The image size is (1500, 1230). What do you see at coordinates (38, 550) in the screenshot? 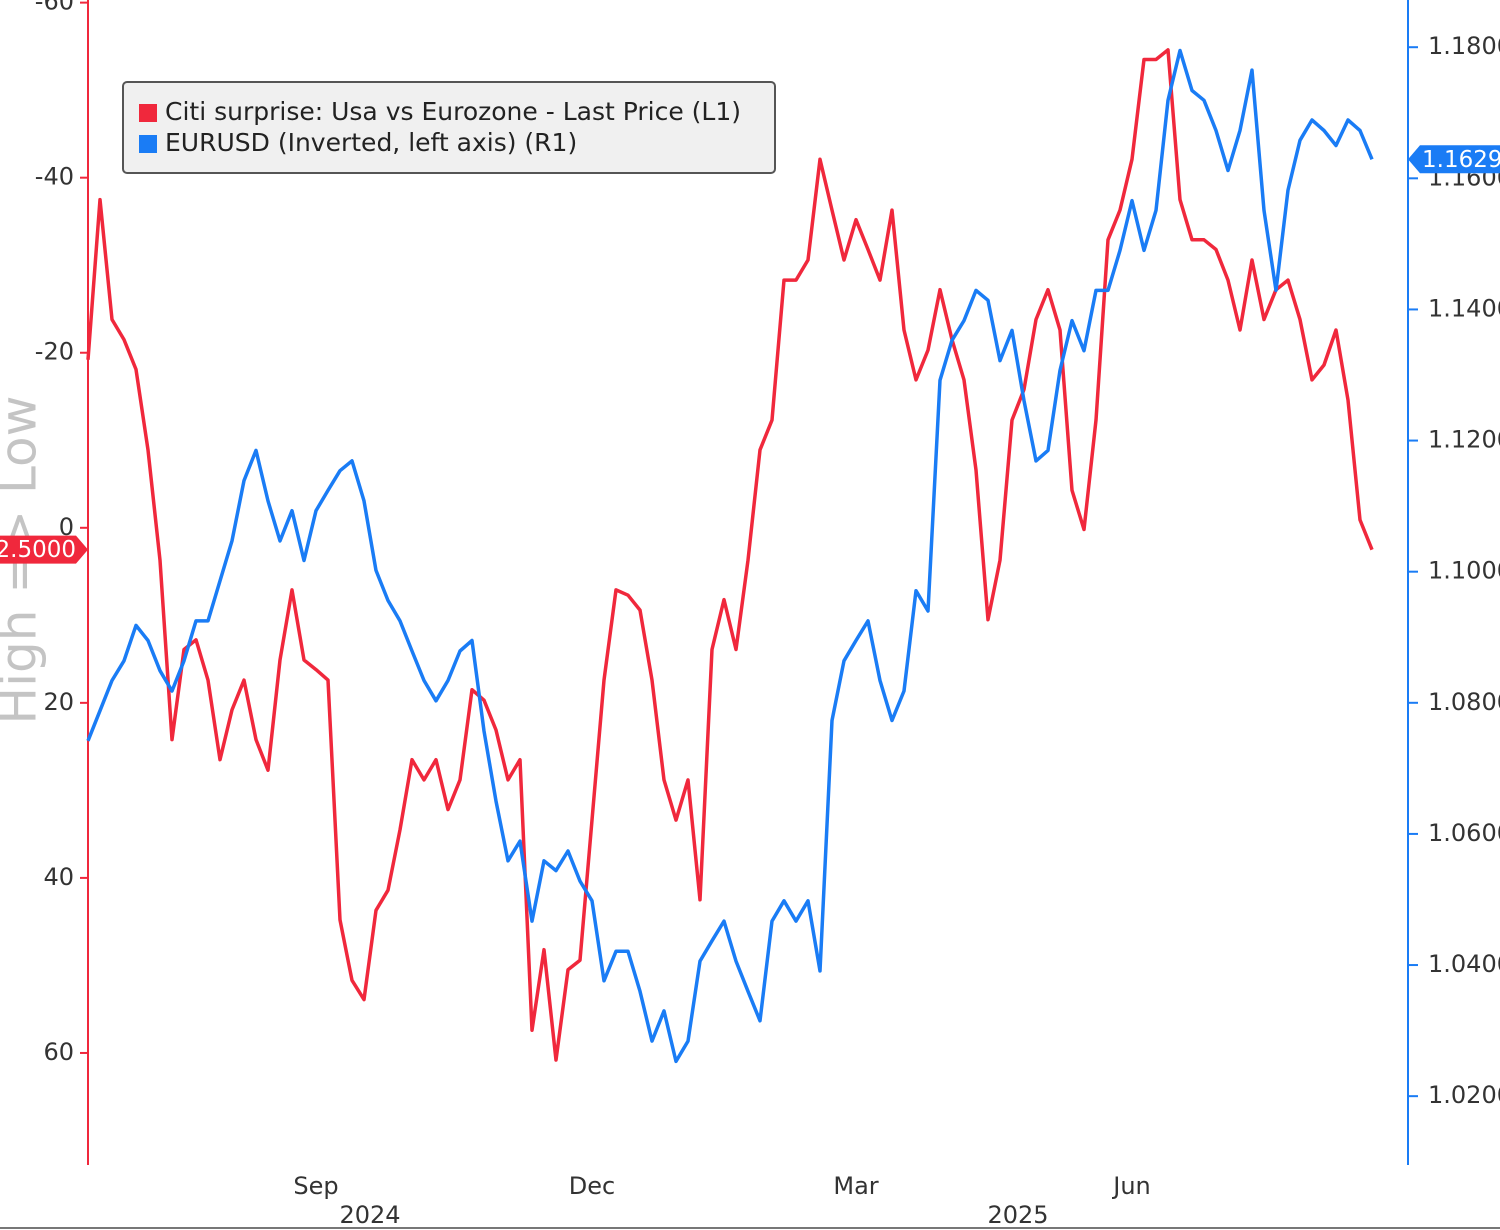
I see `last-value-label: 2.5000` at bounding box center [38, 550].